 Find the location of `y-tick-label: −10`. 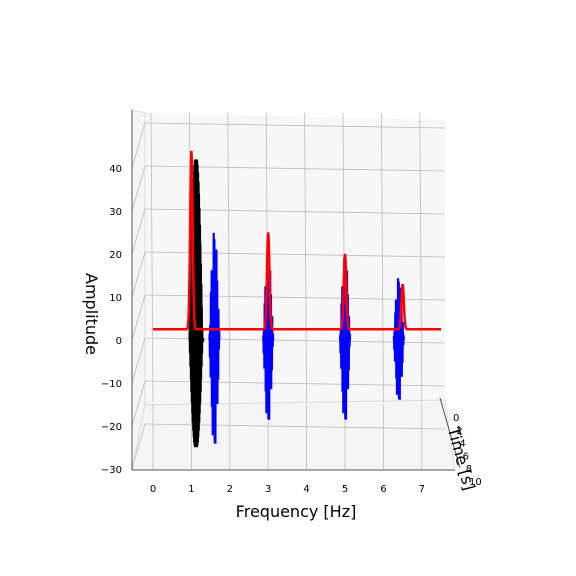

y-tick-label: −10 is located at coordinates (111, 384).